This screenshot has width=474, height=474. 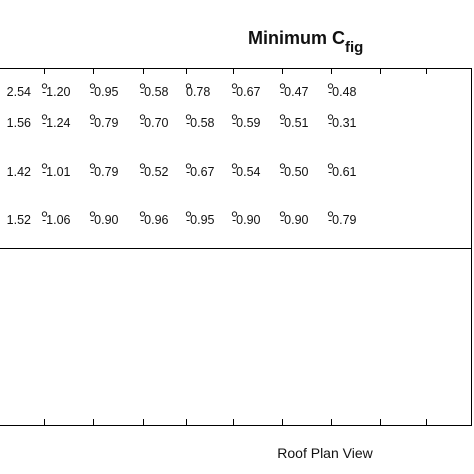 What do you see at coordinates (56, 92) in the screenshot?
I see `cell-value: -1.20` at bounding box center [56, 92].